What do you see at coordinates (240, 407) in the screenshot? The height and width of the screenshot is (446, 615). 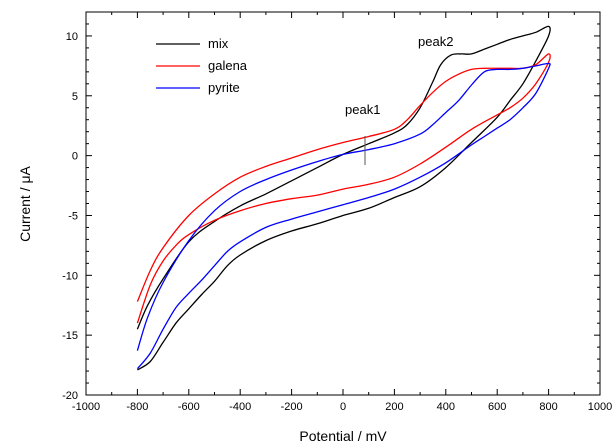 I see `x-tick-label: -400` at bounding box center [240, 407].